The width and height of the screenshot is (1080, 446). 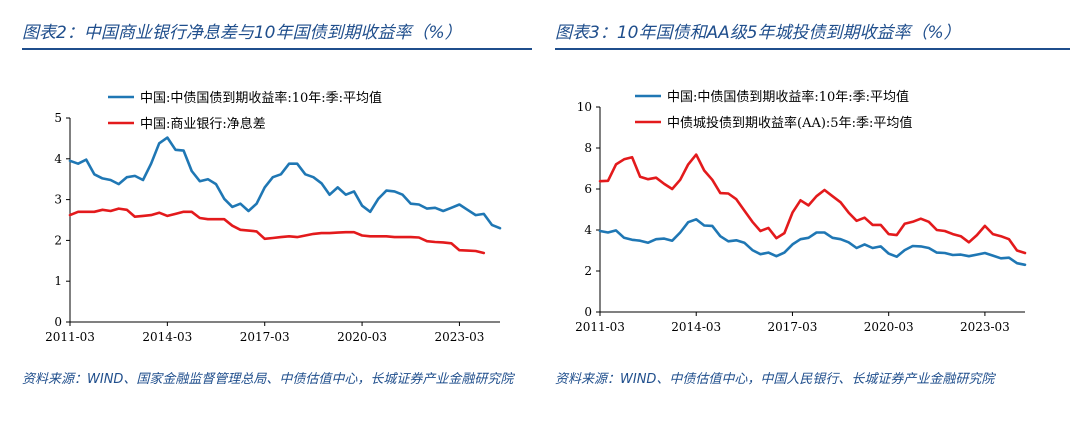 What do you see at coordinates (758, 33) in the screenshot?
I see `figure-title: 图表3：10年国债和AA级5年城投债到期收益率（%）` at bounding box center [758, 33].